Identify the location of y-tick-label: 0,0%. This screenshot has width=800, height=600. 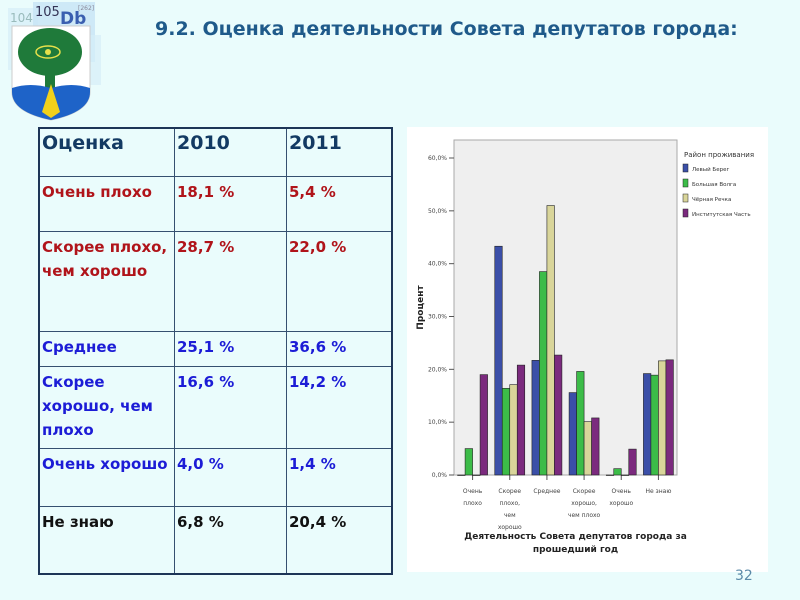
(440, 475).